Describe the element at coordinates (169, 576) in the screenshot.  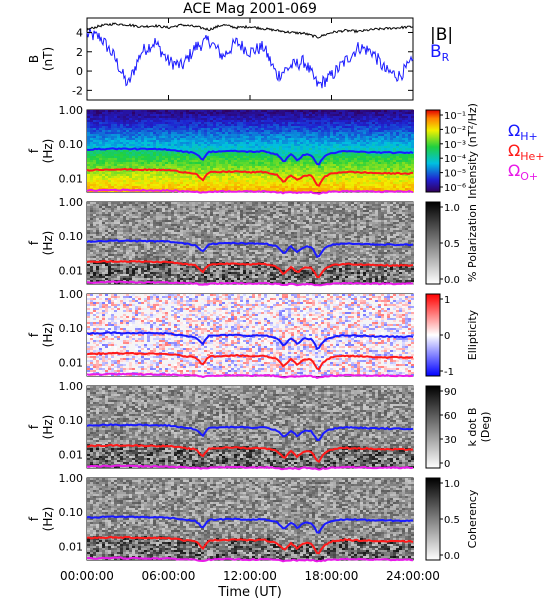
I see `x-tick-label: 06:00:00` at that location.